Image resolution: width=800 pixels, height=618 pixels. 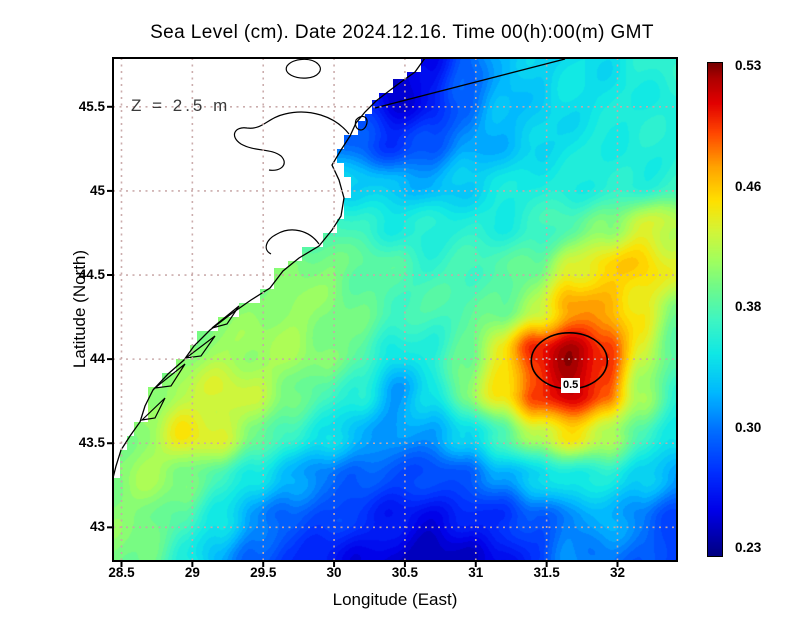 I want to click on x-tick-label: 29.5, so click(x=263, y=572).